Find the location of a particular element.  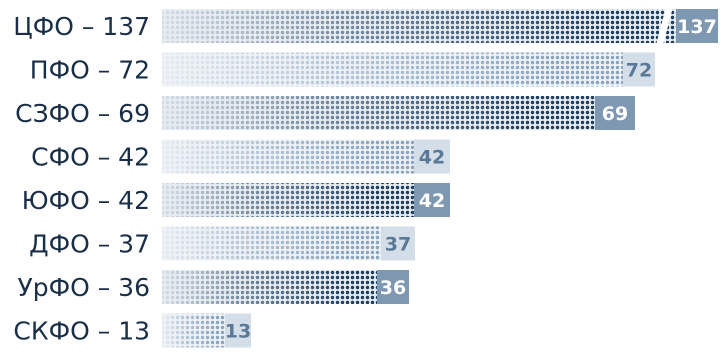

category-label: ЮФО – 42 is located at coordinates (86, 200).